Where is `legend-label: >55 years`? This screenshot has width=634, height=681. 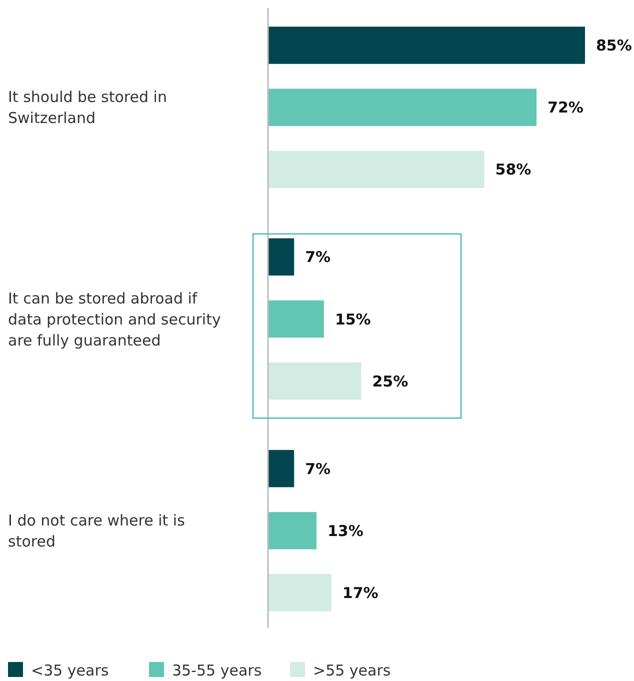 legend-label: >55 years is located at coordinates (352, 670).